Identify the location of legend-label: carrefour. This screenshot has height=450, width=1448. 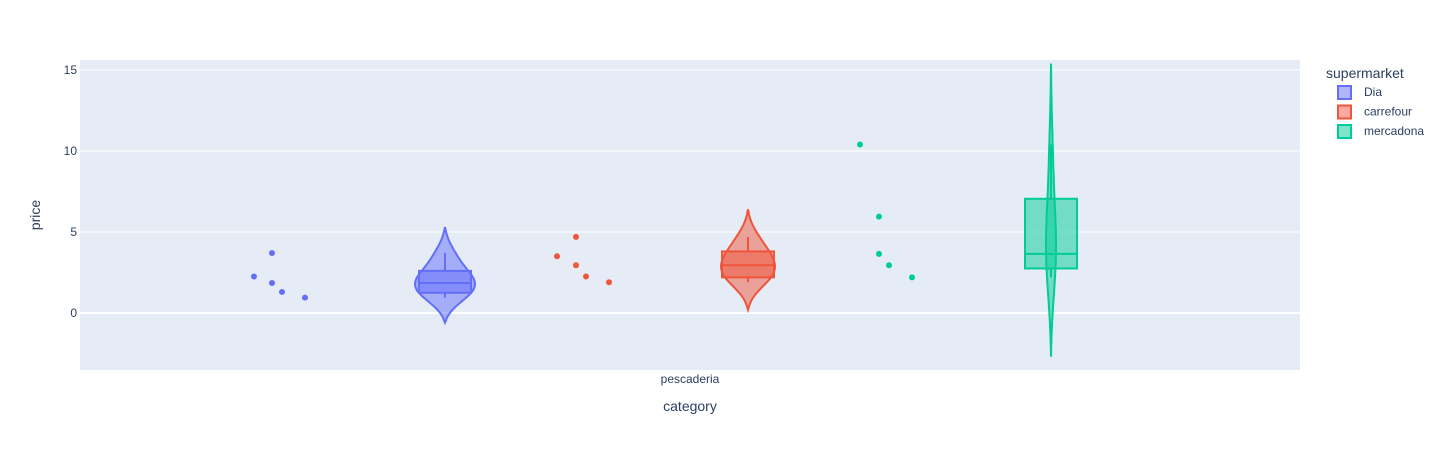
(1388, 112).